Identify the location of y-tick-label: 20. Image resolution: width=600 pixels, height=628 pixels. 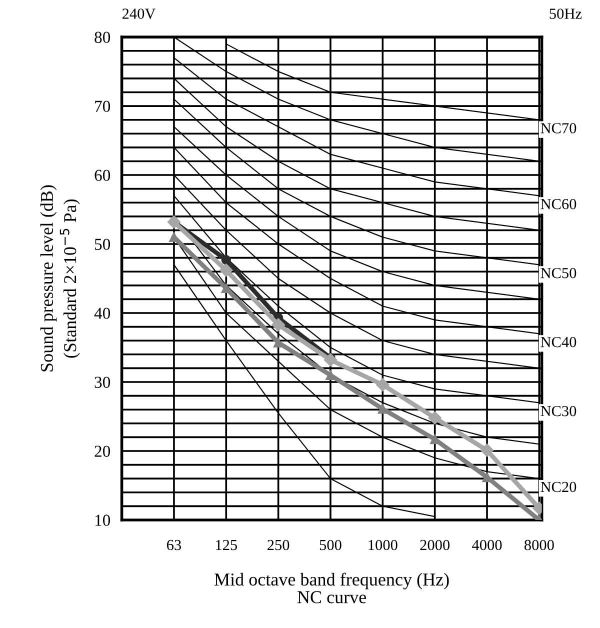
(102, 451).